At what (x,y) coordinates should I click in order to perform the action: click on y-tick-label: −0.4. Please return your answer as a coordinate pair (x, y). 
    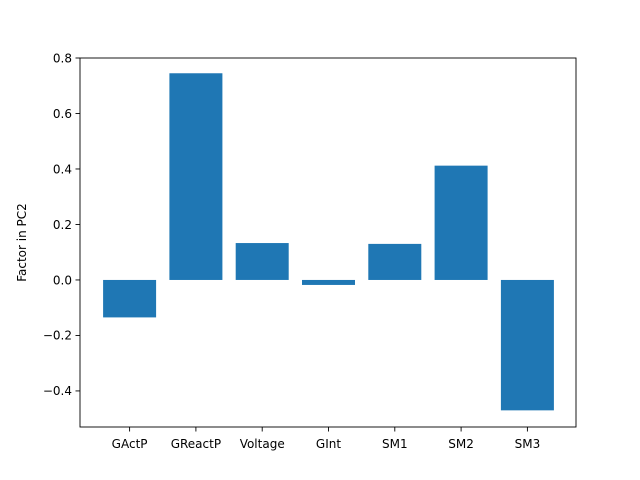
    Looking at the image, I should click on (57, 391).